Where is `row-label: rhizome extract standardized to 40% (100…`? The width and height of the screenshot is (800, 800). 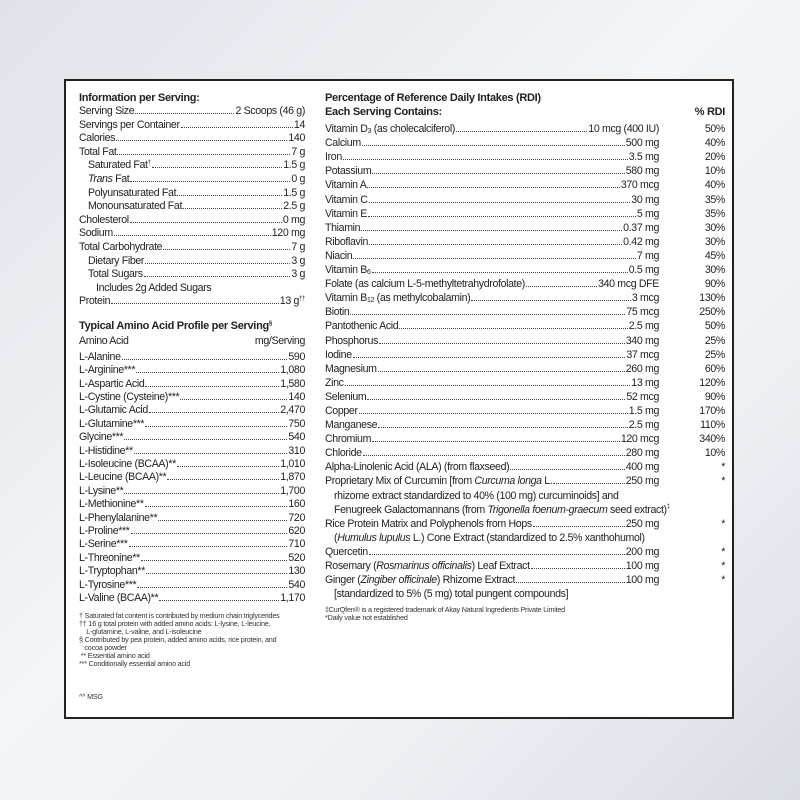
row-label: rhizome extract standardized to 40% (100… is located at coordinates (476, 495).